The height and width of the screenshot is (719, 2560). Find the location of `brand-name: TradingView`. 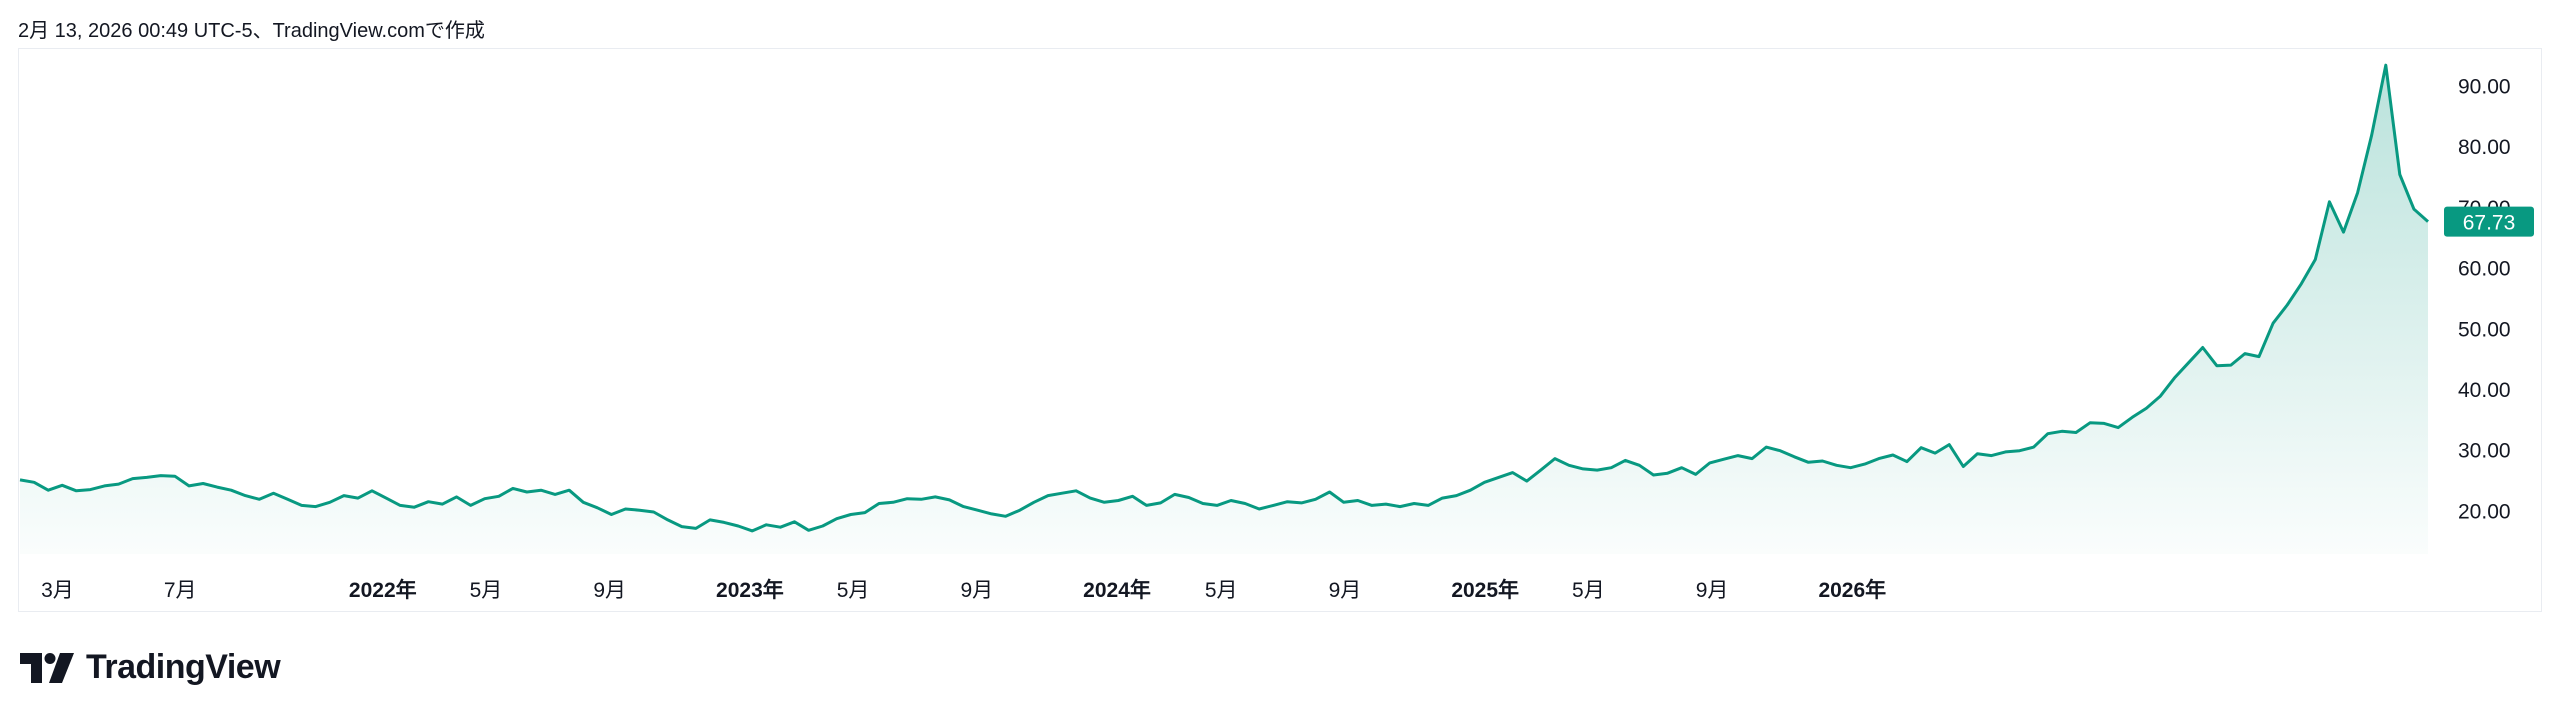

brand-name: TradingView is located at coordinates (183, 667).